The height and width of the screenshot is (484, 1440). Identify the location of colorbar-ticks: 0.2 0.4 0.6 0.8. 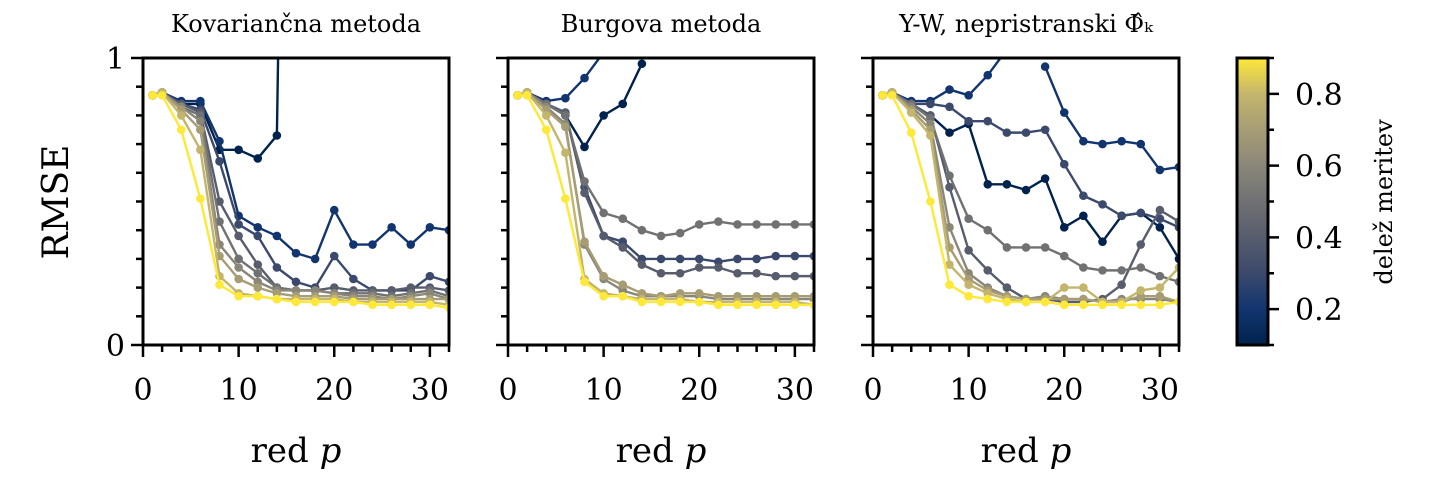
(1305, 201).